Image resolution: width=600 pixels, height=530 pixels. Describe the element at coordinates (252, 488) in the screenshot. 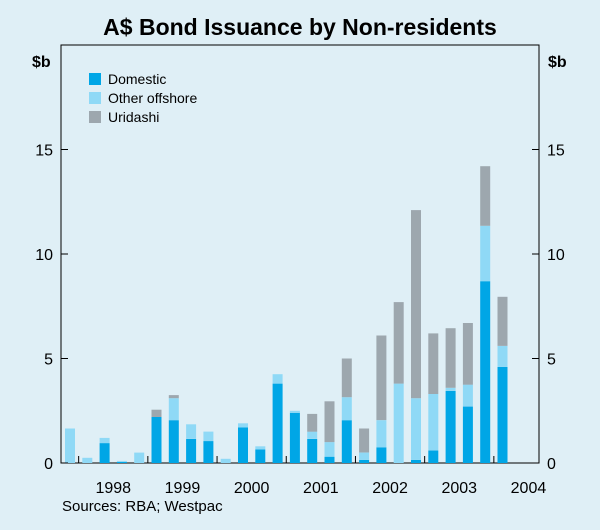

I see `x-tick-label-2000: 2000` at that location.